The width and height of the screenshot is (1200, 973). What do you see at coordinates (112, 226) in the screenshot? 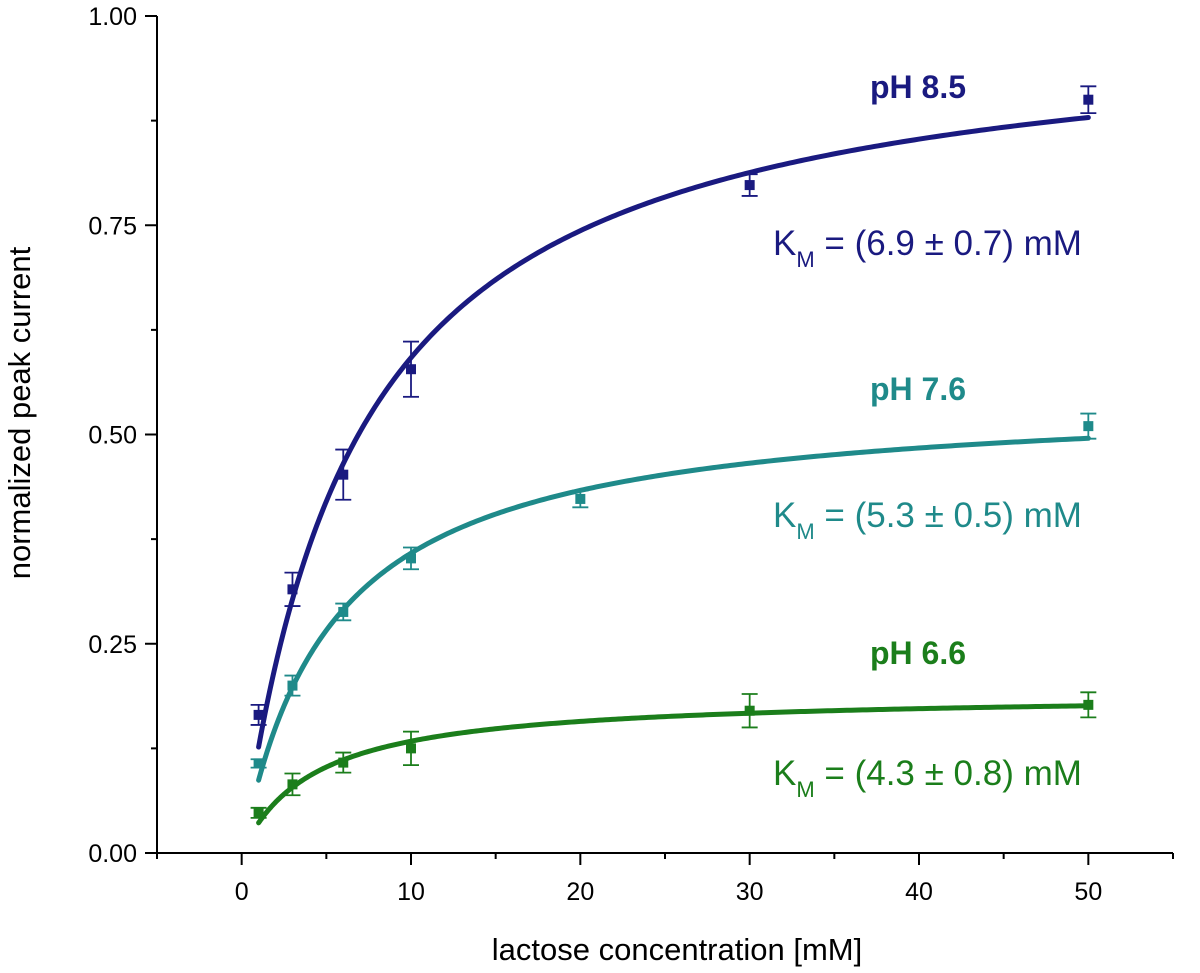
I see `y-tick-label: 0.75` at bounding box center [112, 226].